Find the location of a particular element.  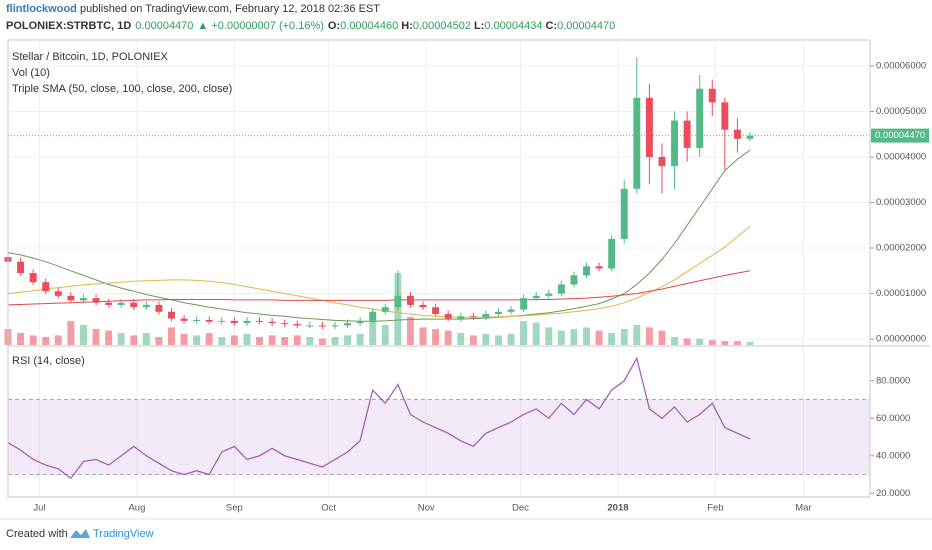

price-tag is located at coordinates (900, 135).